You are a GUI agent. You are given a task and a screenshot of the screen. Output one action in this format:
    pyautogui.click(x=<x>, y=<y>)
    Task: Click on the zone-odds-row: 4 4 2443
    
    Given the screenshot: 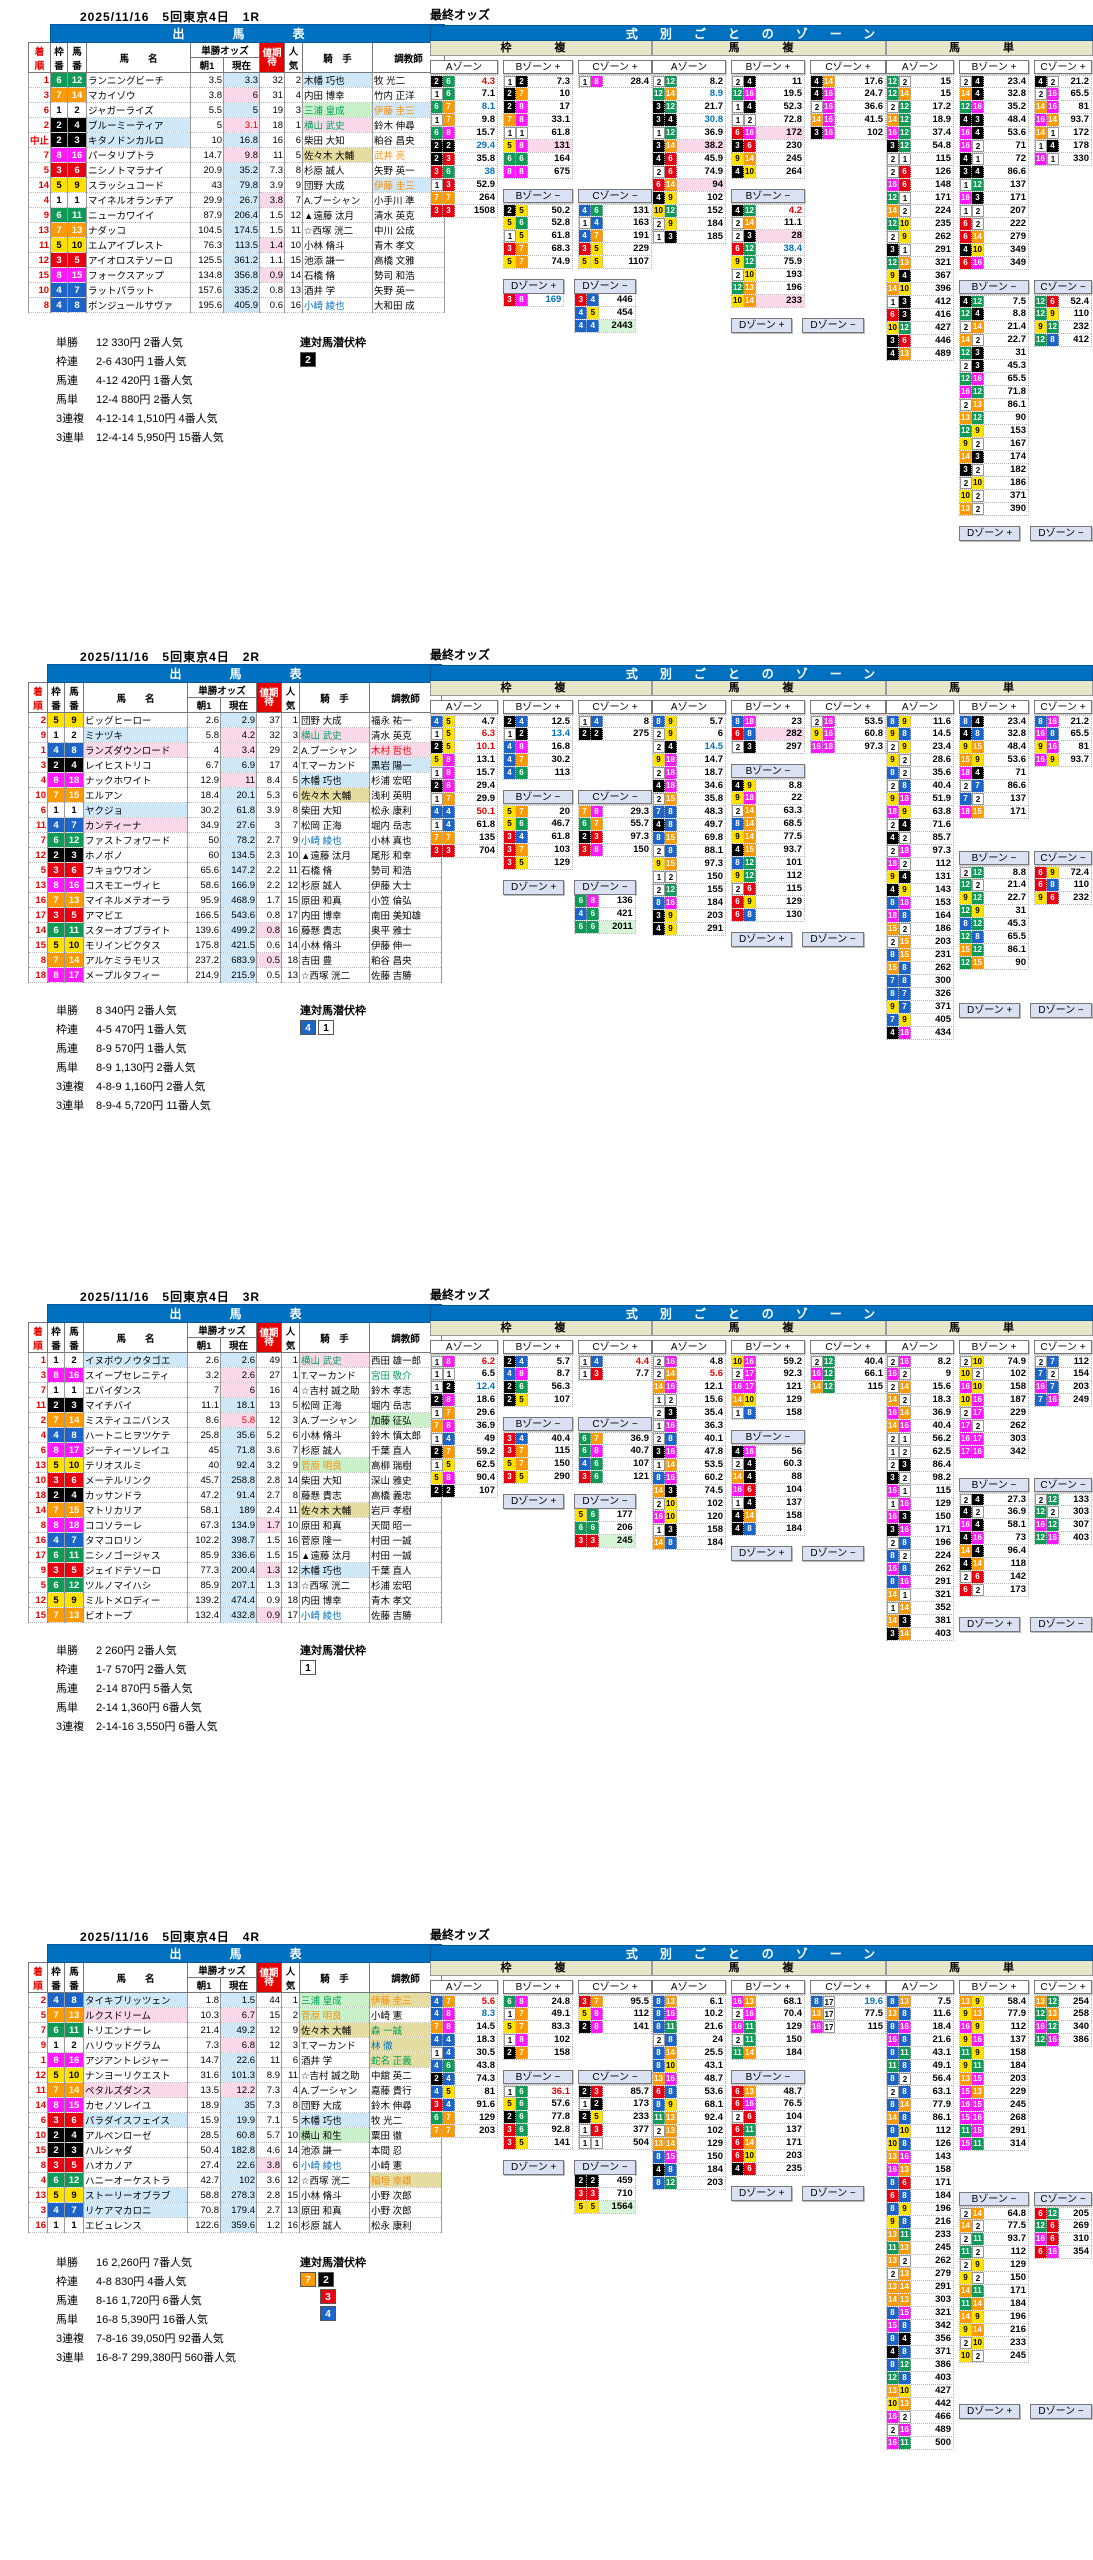 What is the action you would take?
    pyautogui.click(x=605, y=326)
    